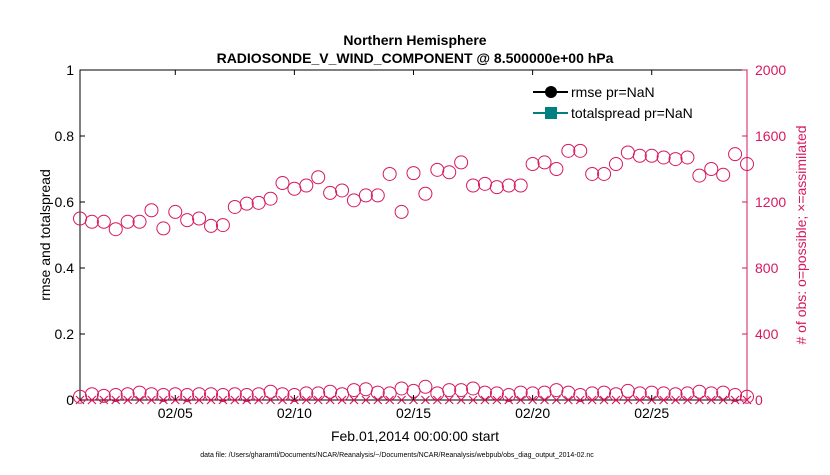 The height and width of the screenshot is (475, 830). Describe the element at coordinates (770, 70) in the screenshot. I see `y-right-tick-label: 2000` at that location.